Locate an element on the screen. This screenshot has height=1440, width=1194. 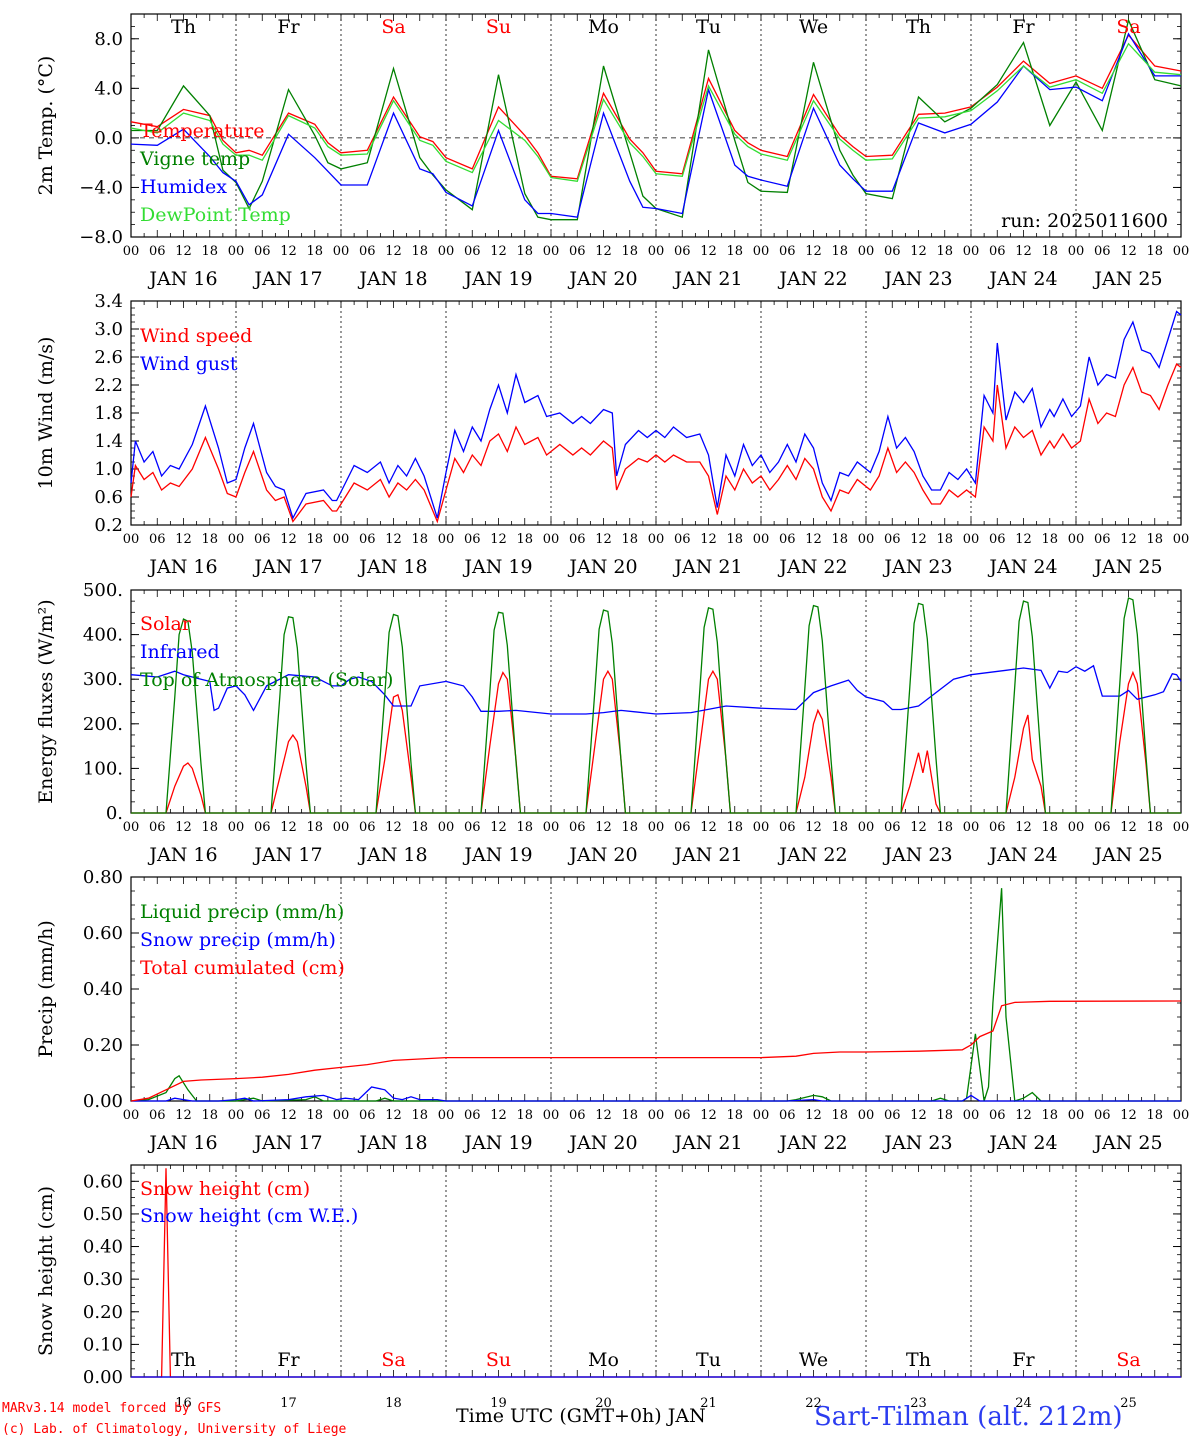
y-tick-label: 400. is located at coordinates (103, 635).